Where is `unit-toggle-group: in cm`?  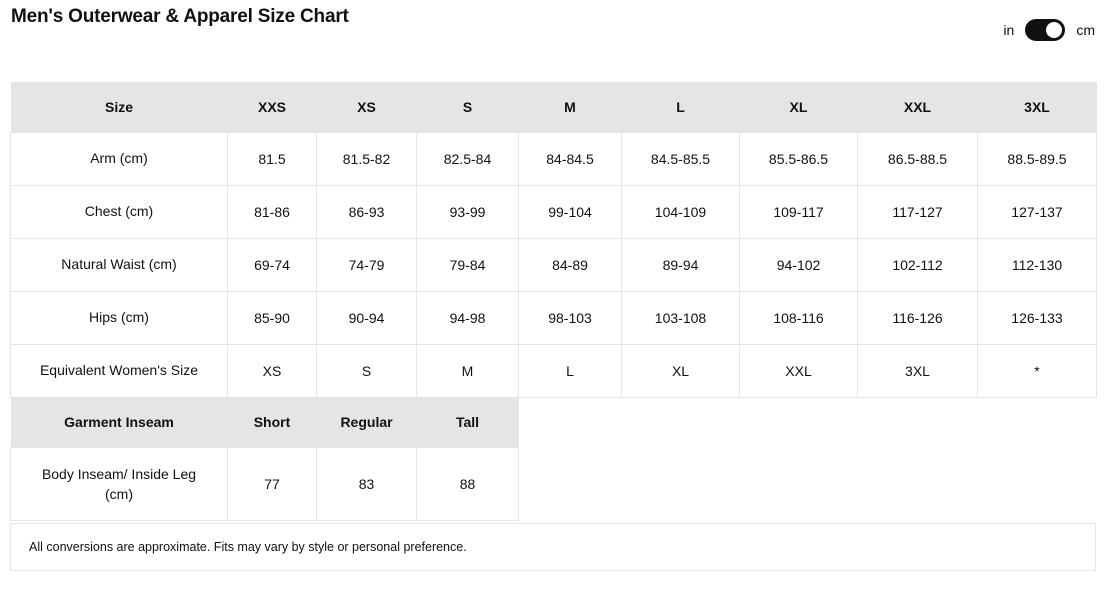
unit-toggle-group: in cm is located at coordinates (1049, 30).